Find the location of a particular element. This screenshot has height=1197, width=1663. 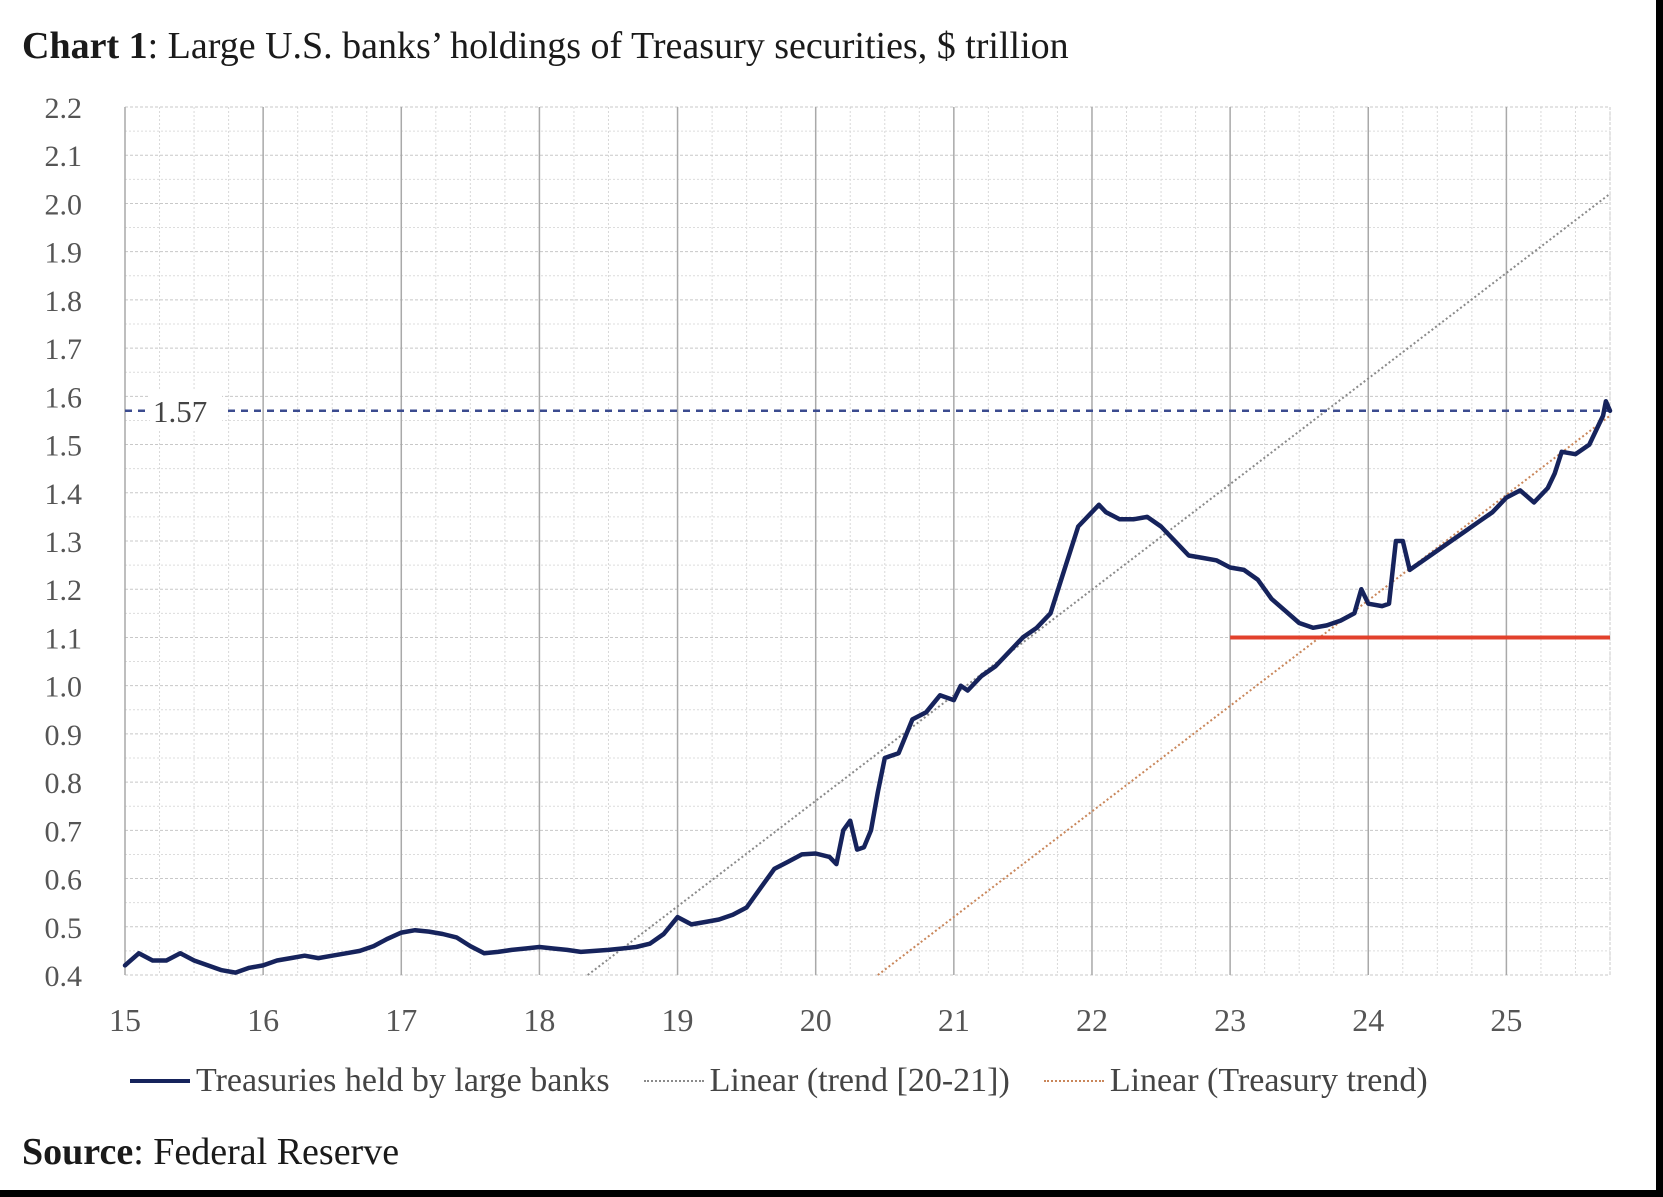

y-tick-label: 1.8 is located at coordinates (64, 301).